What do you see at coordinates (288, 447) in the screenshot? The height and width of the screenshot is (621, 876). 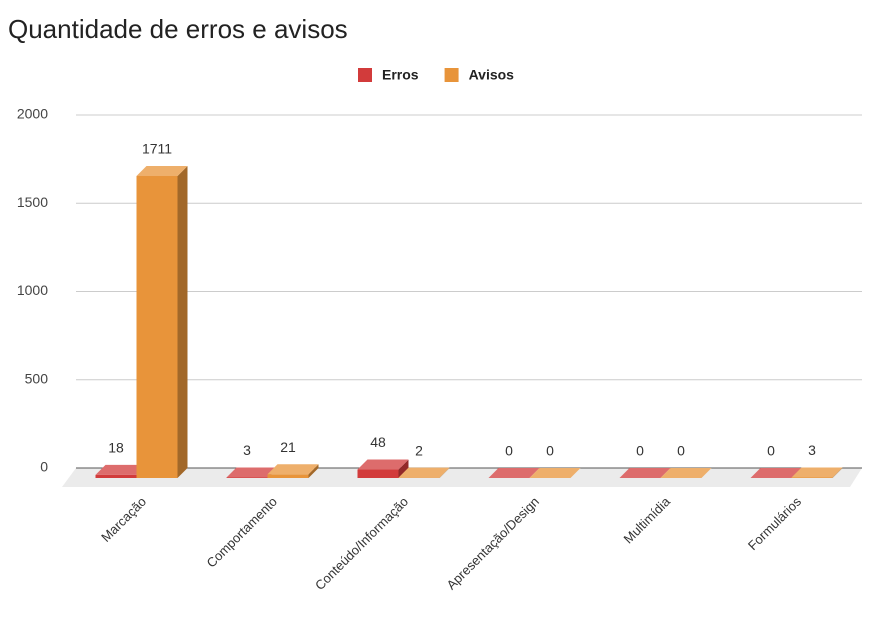 I see `value-label: 21` at bounding box center [288, 447].